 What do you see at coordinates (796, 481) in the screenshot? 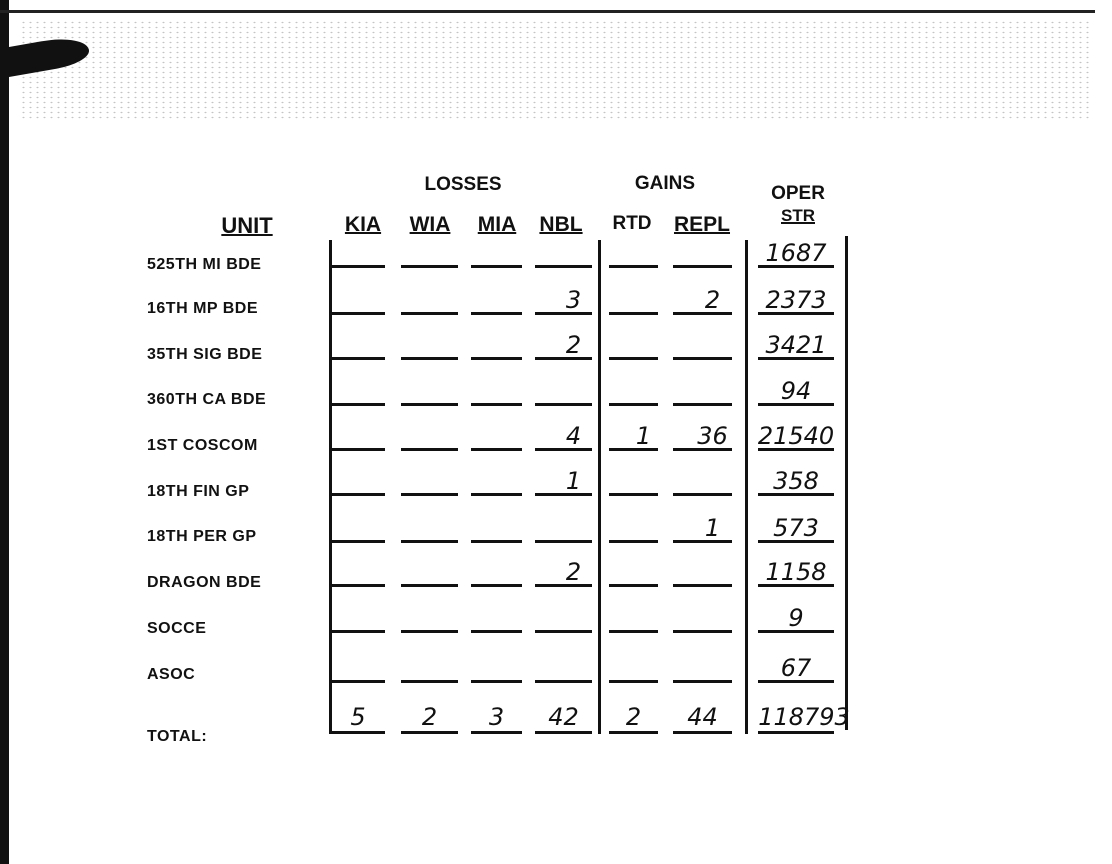
I see `cell-value: 358` at bounding box center [796, 481].